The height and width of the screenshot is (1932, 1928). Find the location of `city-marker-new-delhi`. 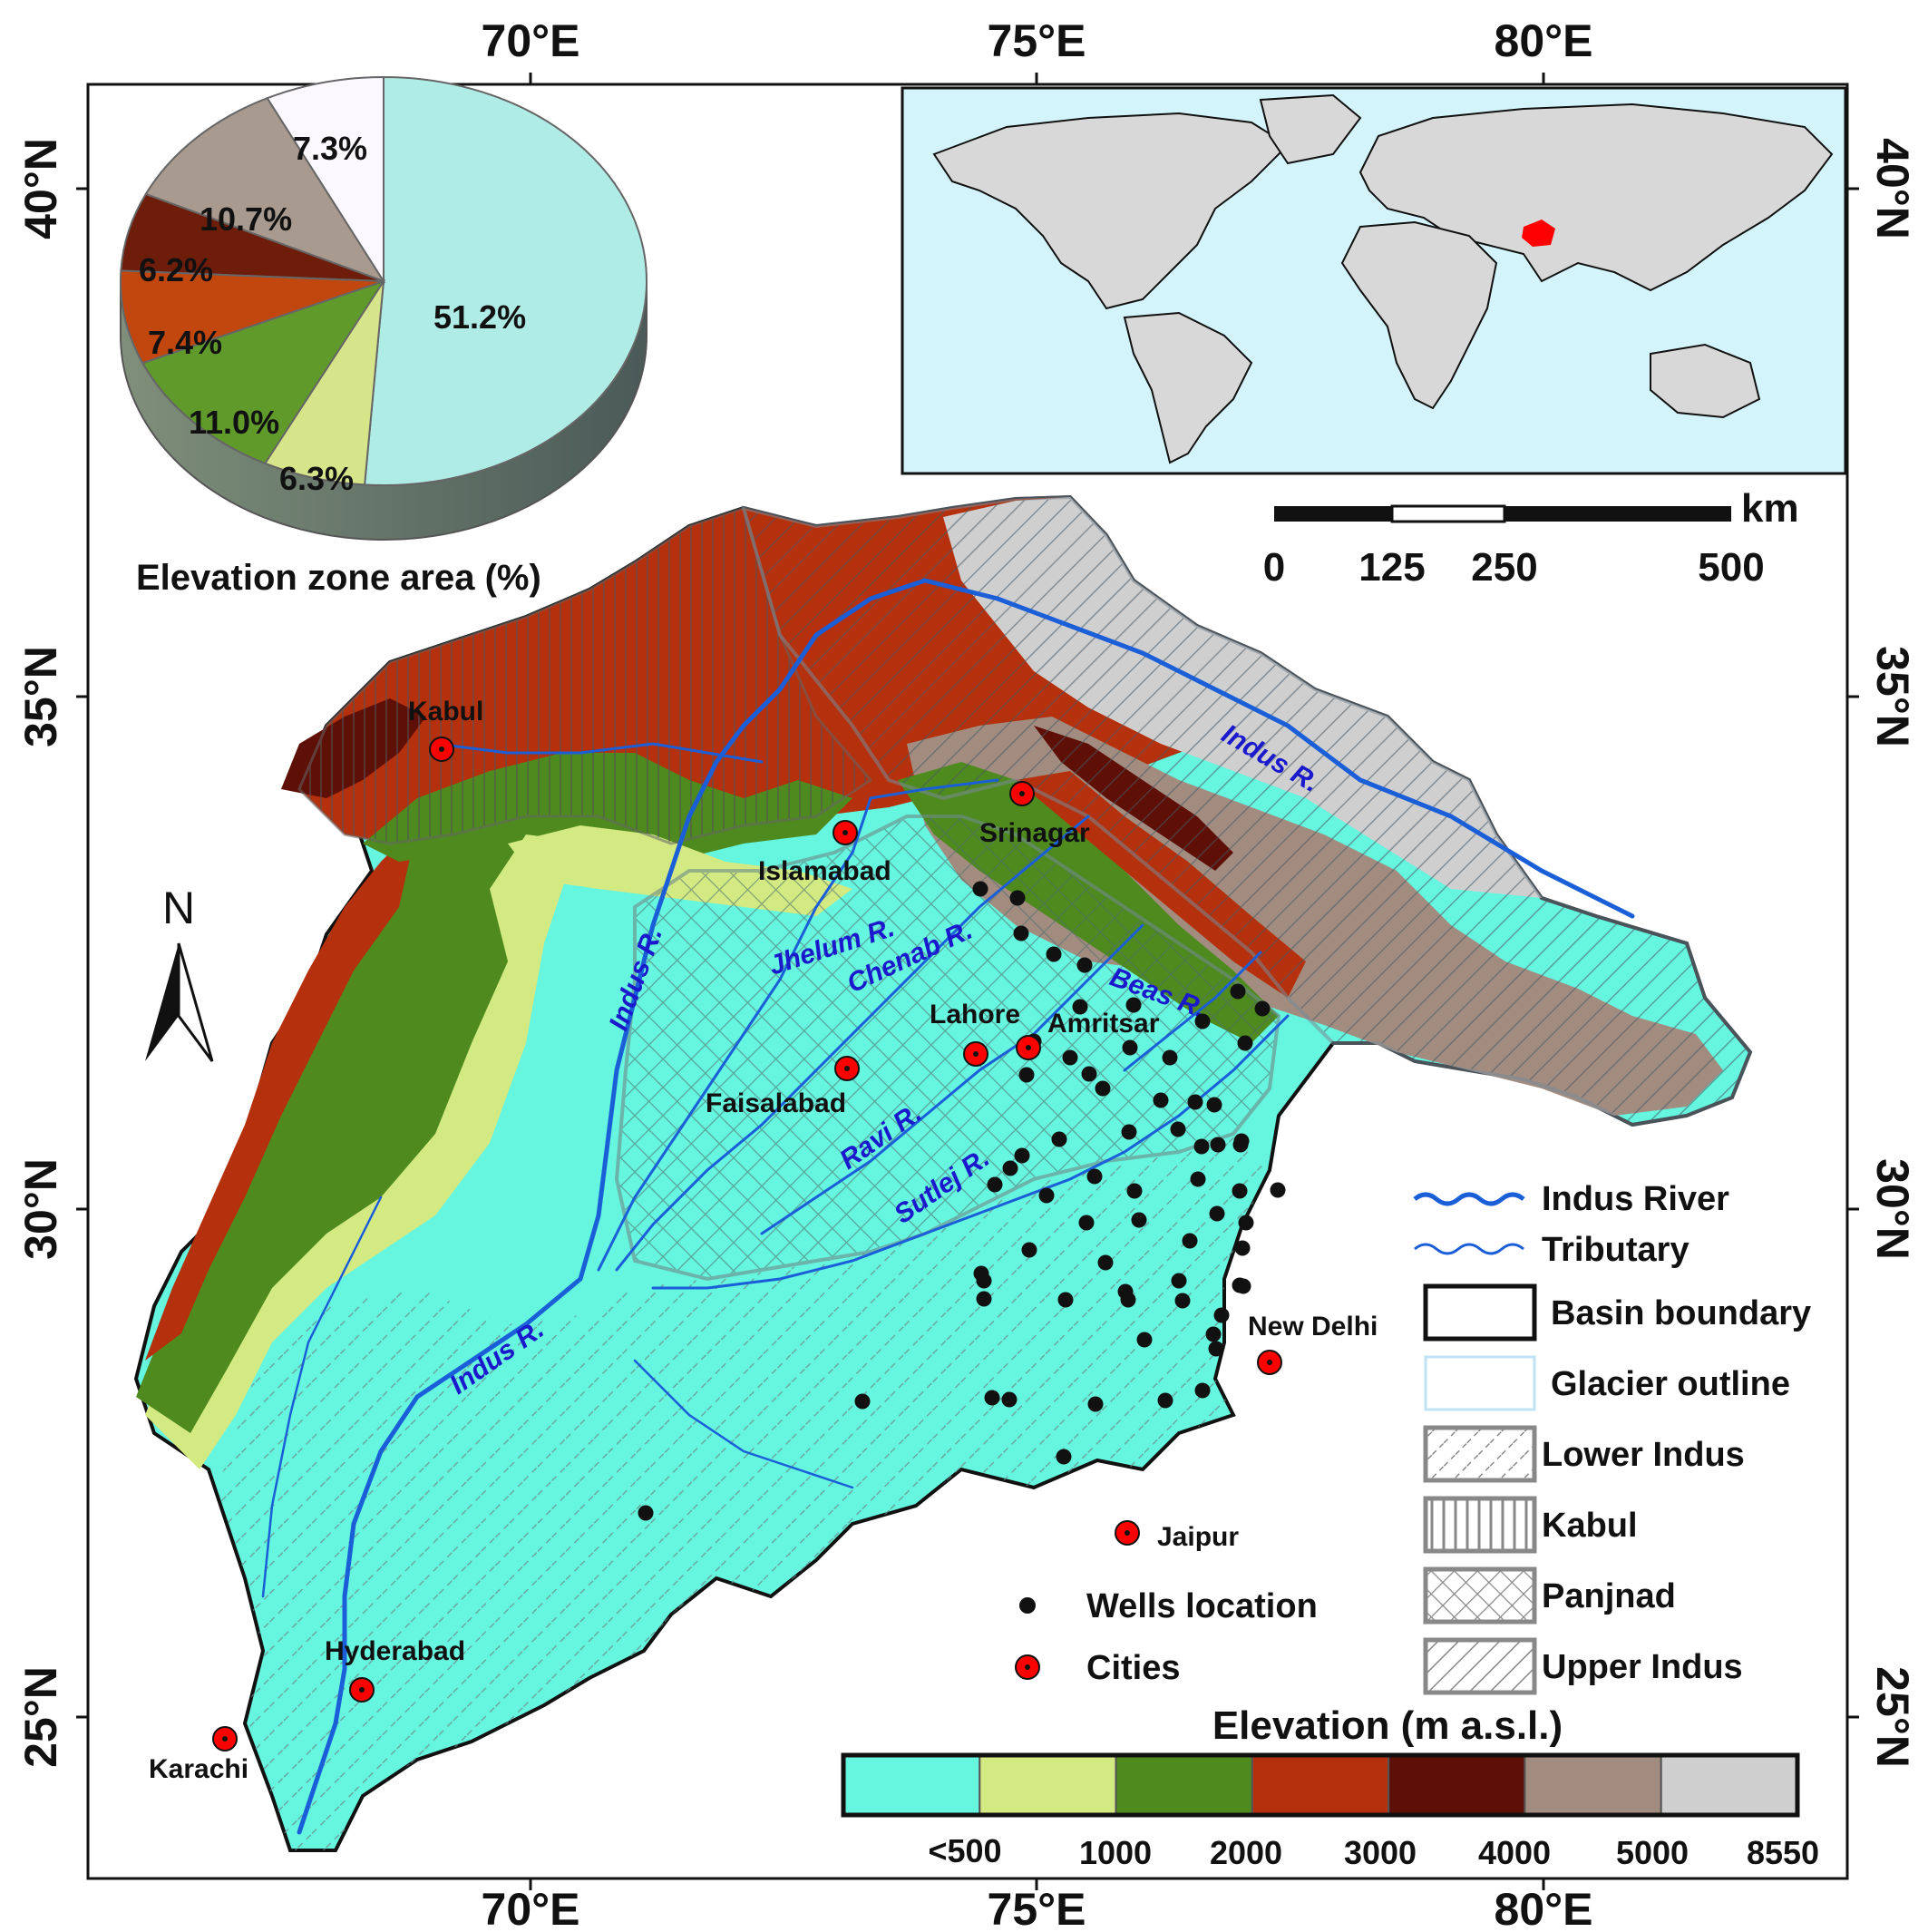

city-marker-new-delhi is located at coordinates (1270, 1362).